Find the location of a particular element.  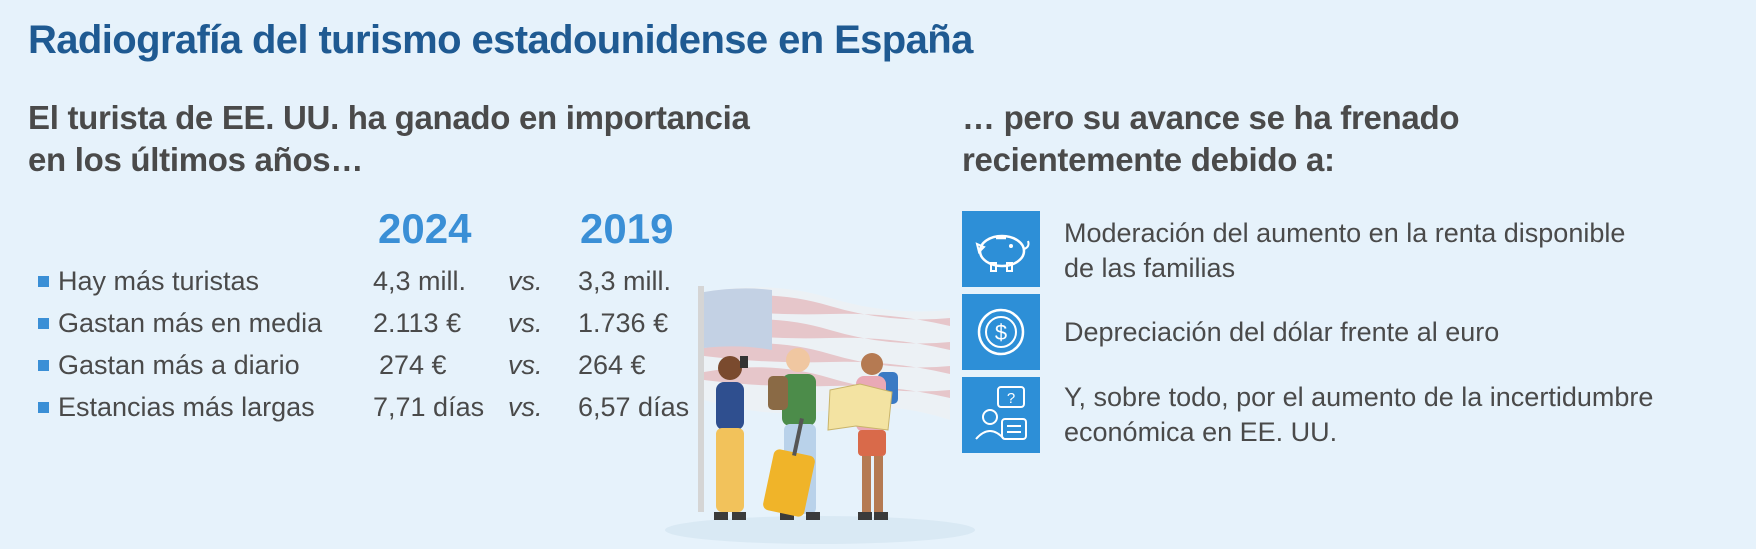

value-2024: 7,71 días is located at coordinates (429, 407).